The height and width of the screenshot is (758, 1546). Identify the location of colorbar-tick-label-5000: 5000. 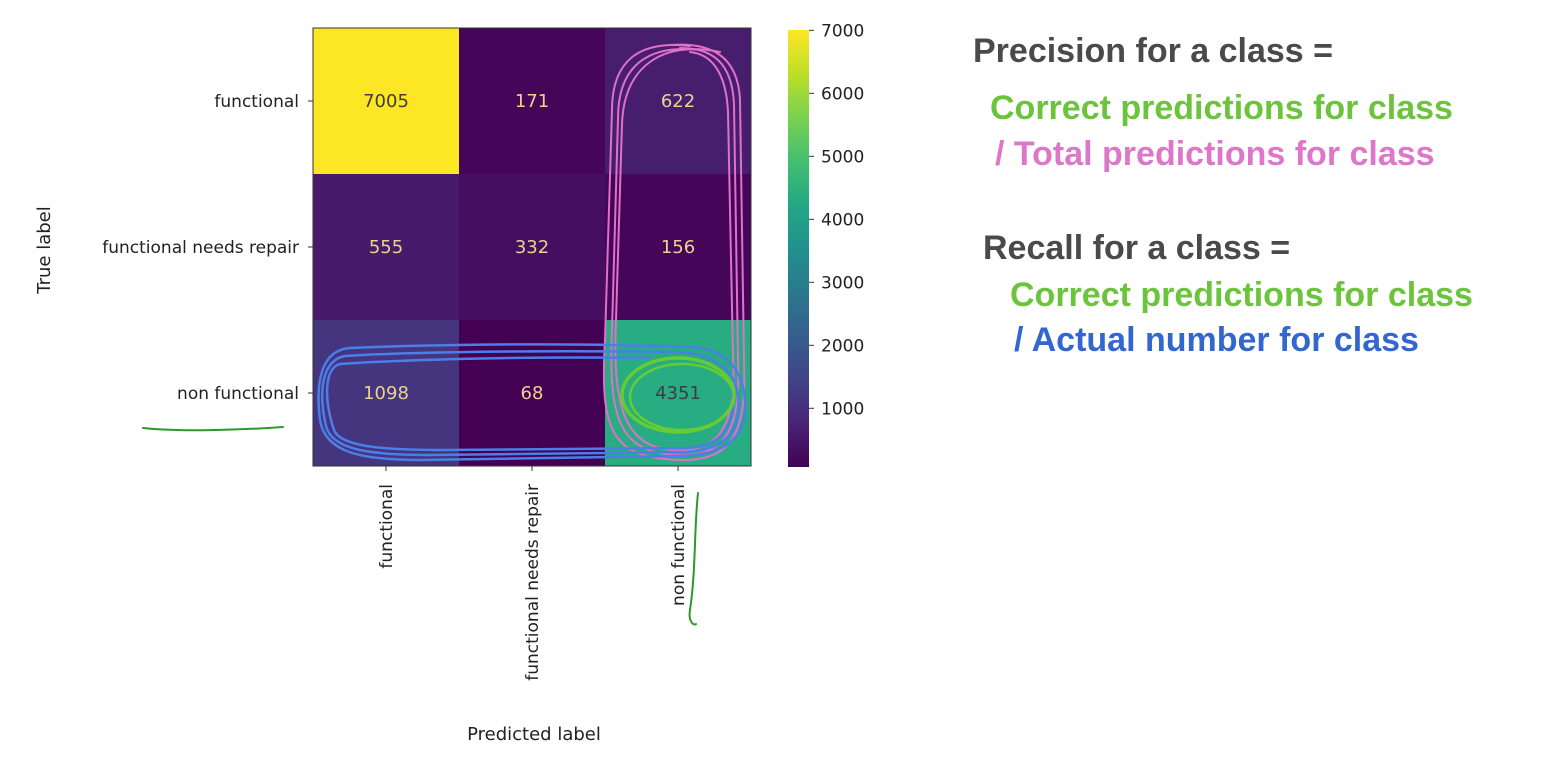
(842, 157).